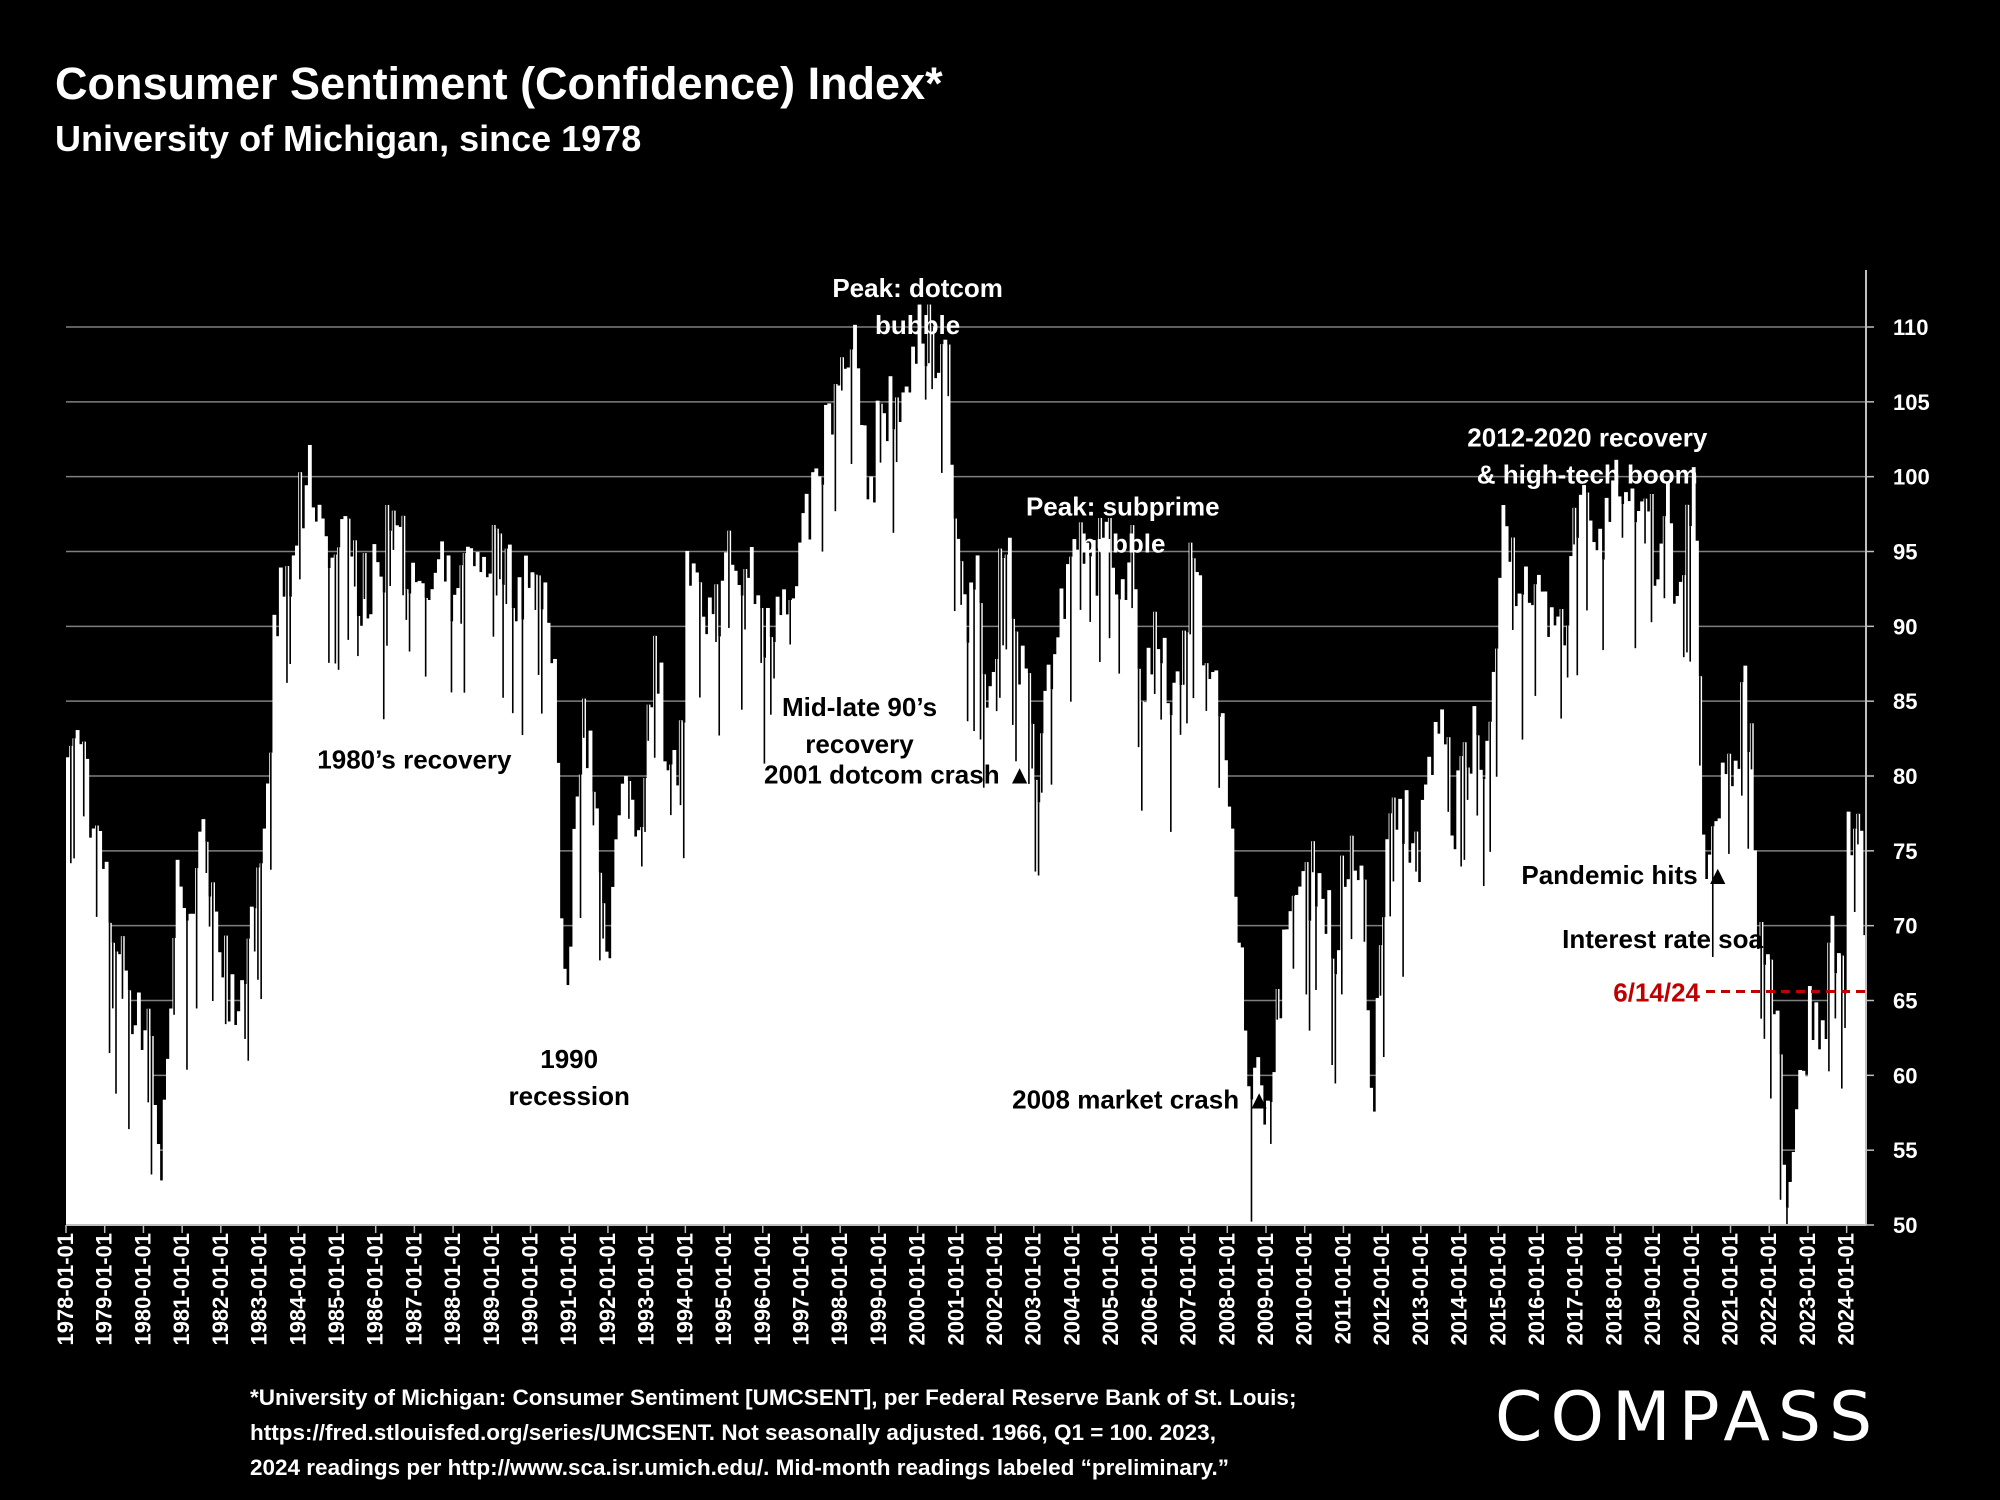 The width and height of the screenshot is (2000, 1500). I want to click on y-tick-label: 95, so click(1905, 552).